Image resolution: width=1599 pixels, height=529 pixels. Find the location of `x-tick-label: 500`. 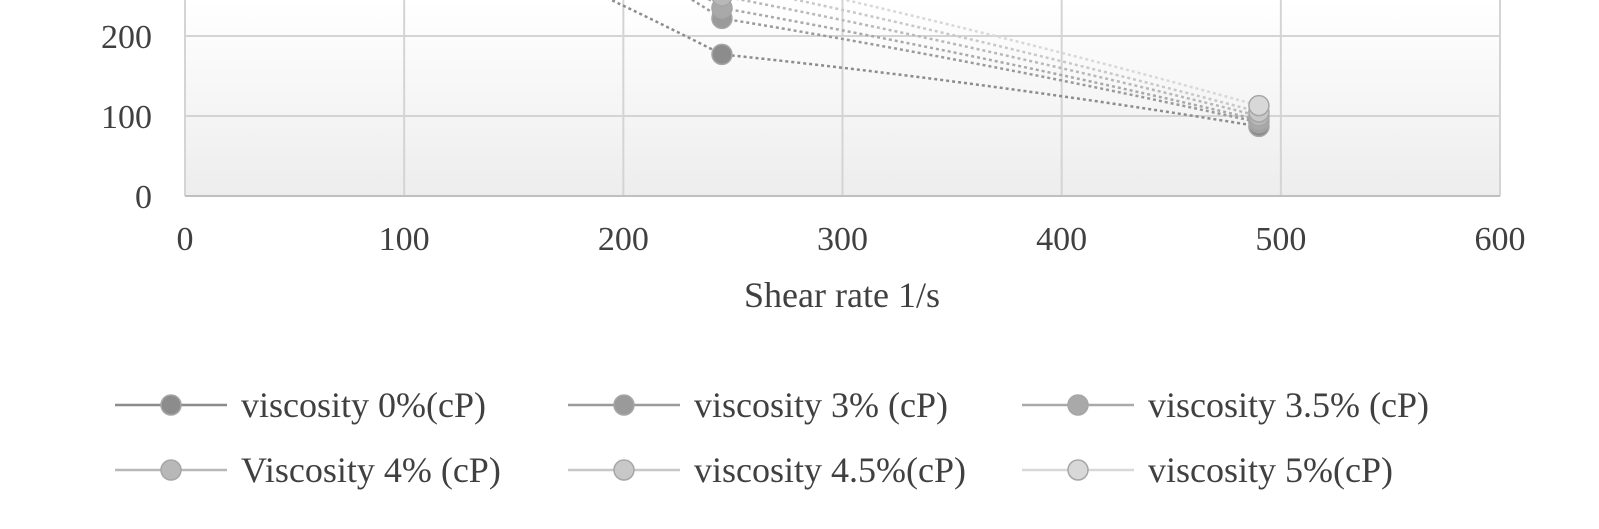

x-tick-label: 500 is located at coordinates (1280, 239).